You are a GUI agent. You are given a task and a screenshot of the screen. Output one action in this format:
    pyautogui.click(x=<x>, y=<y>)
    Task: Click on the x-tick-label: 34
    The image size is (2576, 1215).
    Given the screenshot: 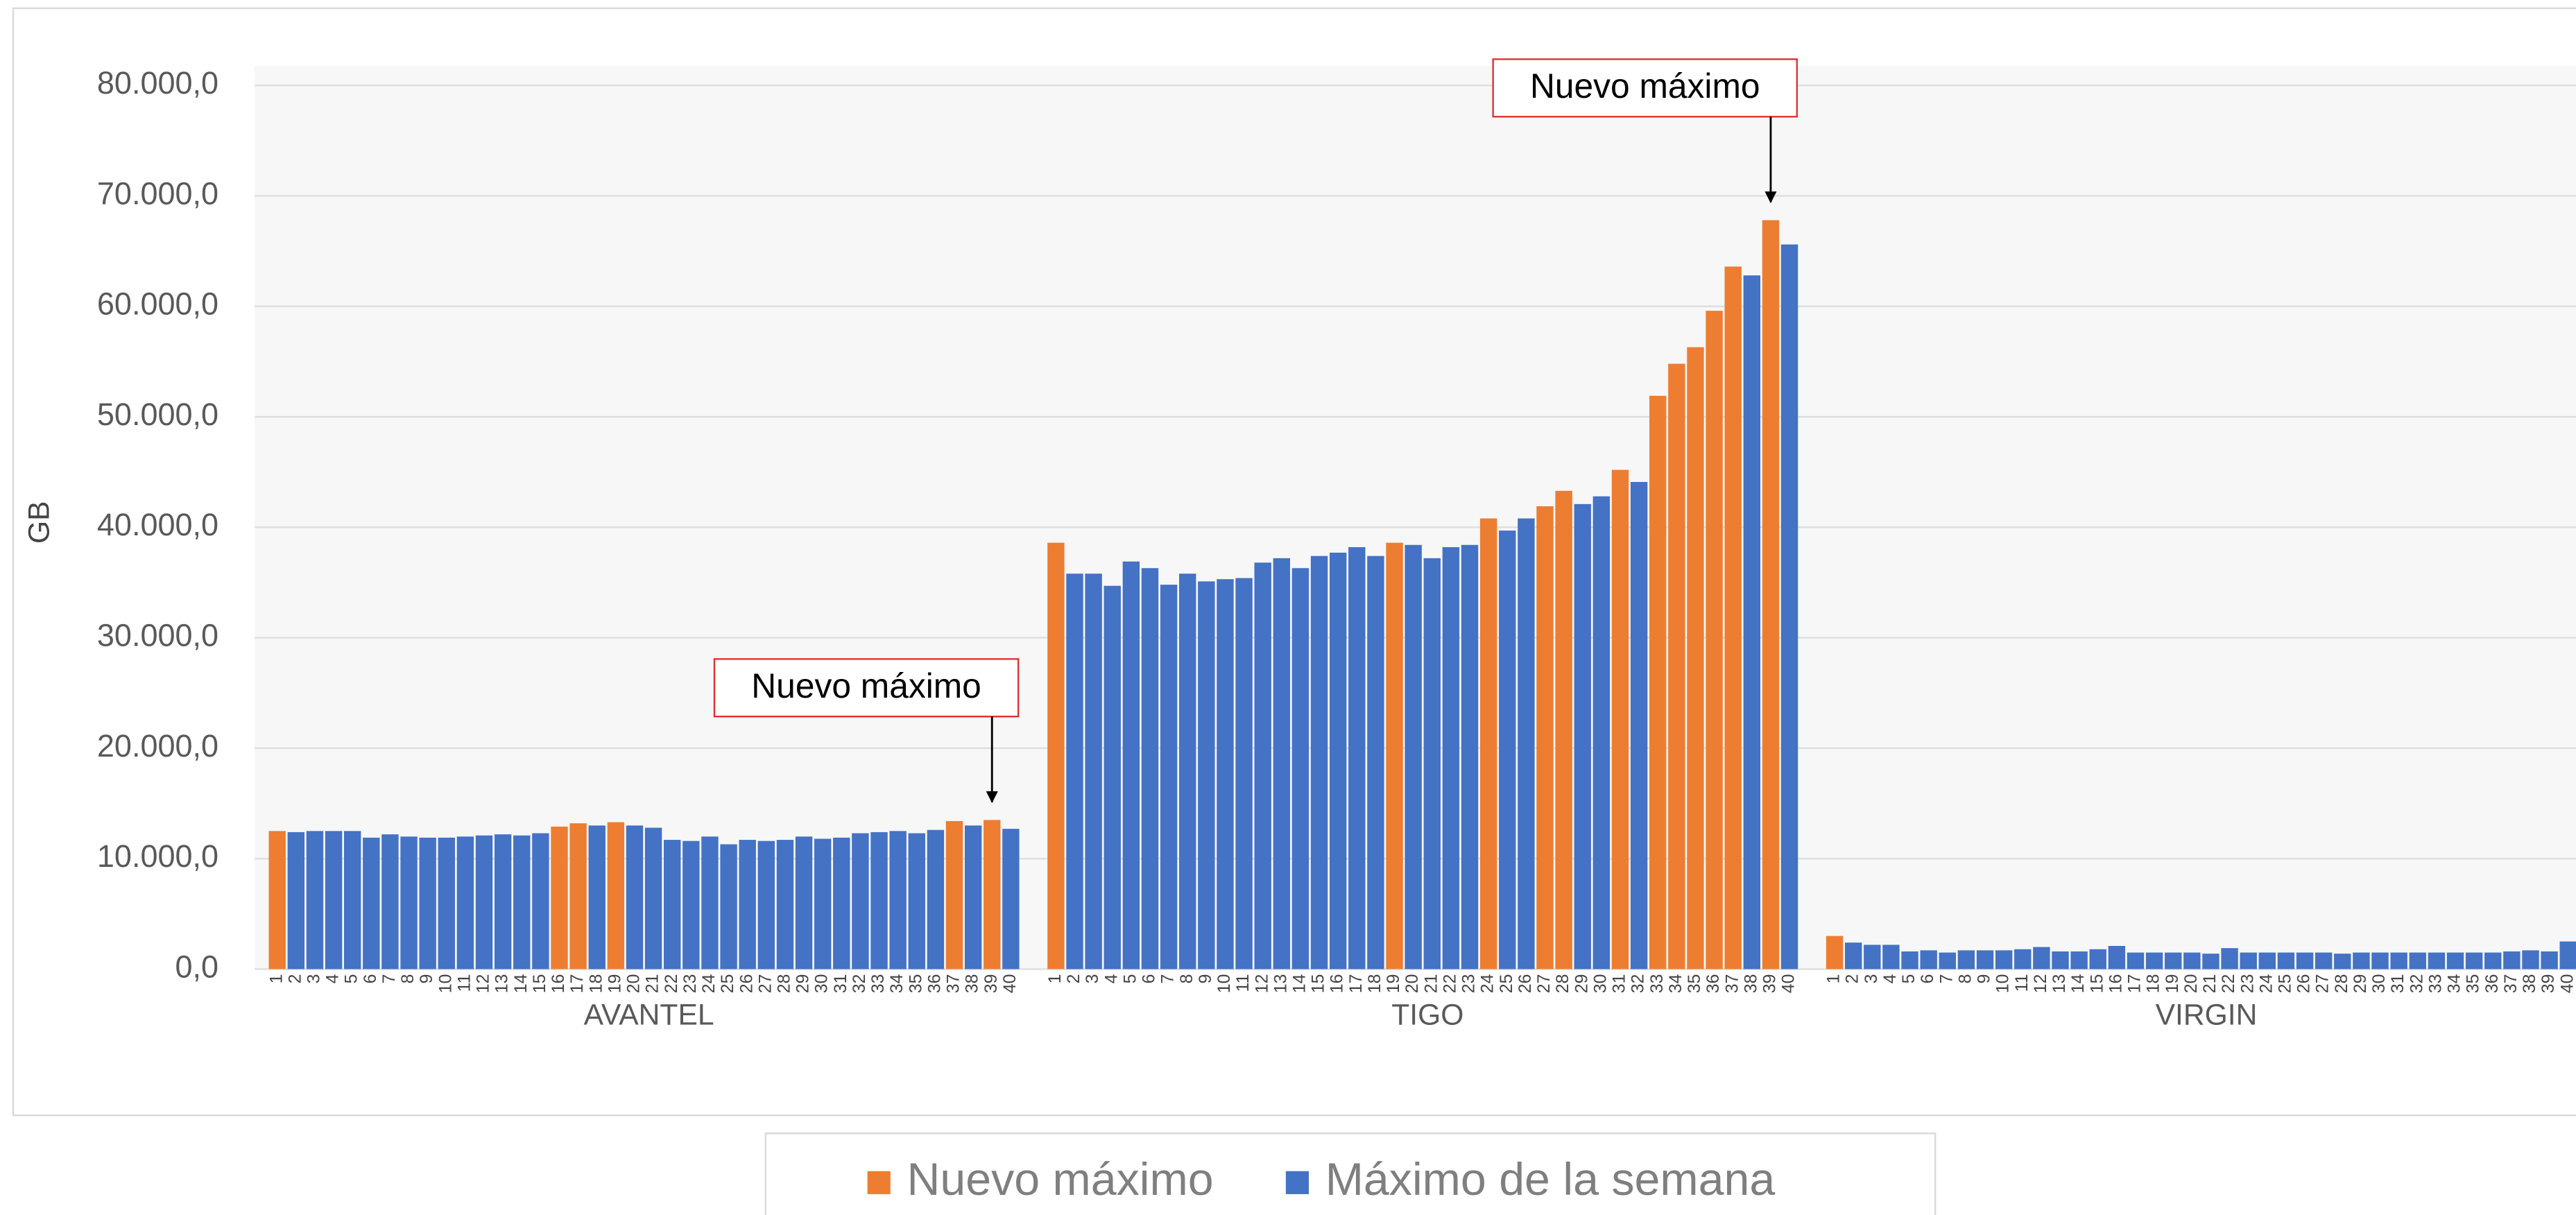 What is the action you would take?
    pyautogui.click(x=1675, y=983)
    